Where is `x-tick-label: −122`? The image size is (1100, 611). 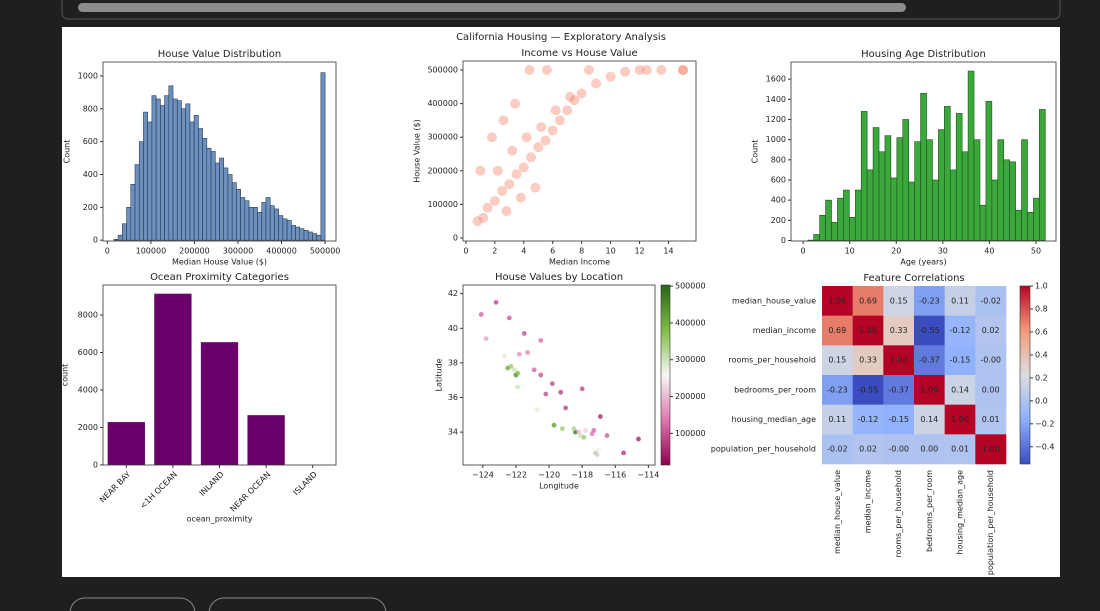 x-tick-label: −122 is located at coordinates (516, 475).